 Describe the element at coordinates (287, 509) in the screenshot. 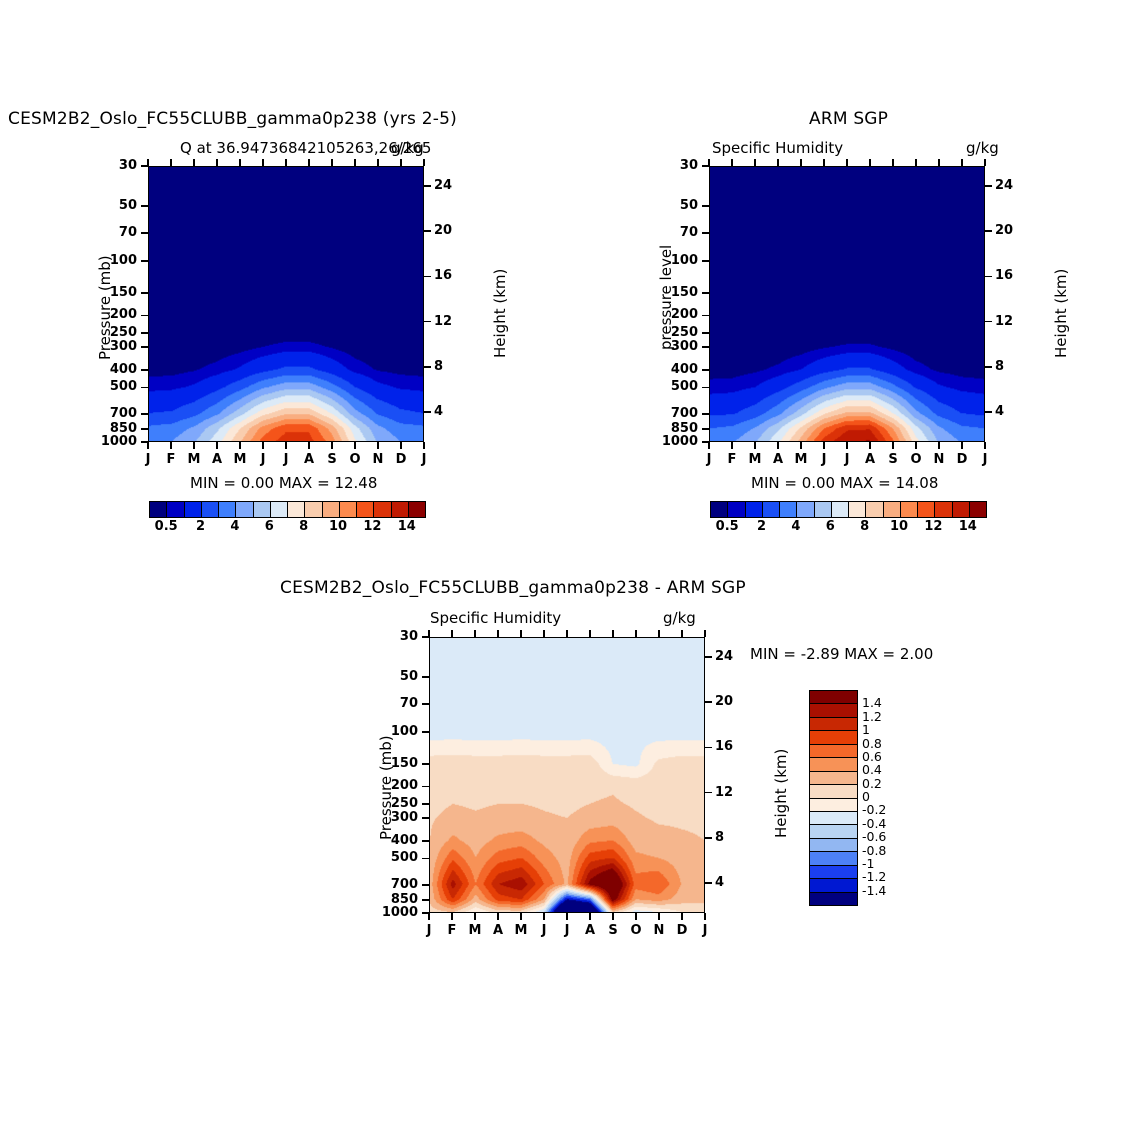

I see `model-colorbar` at that location.